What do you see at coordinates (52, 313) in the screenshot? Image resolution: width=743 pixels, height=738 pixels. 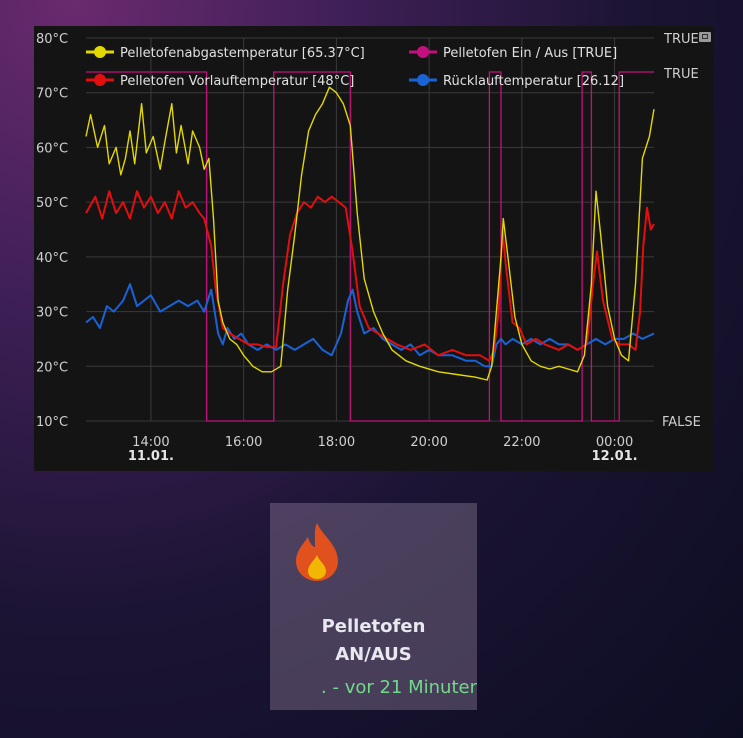 I see `y-tick-label: 30°C` at bounding box center [52, 313].